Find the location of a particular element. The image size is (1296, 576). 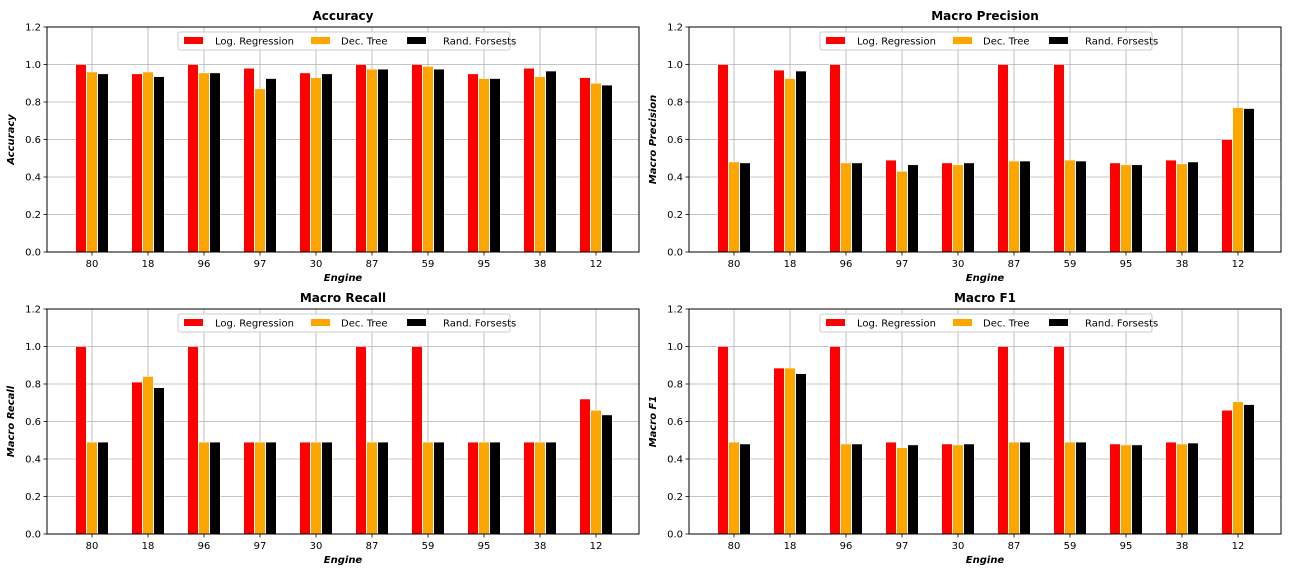

y-axis-label: Macro Recall is located at coordinates (11, 421).